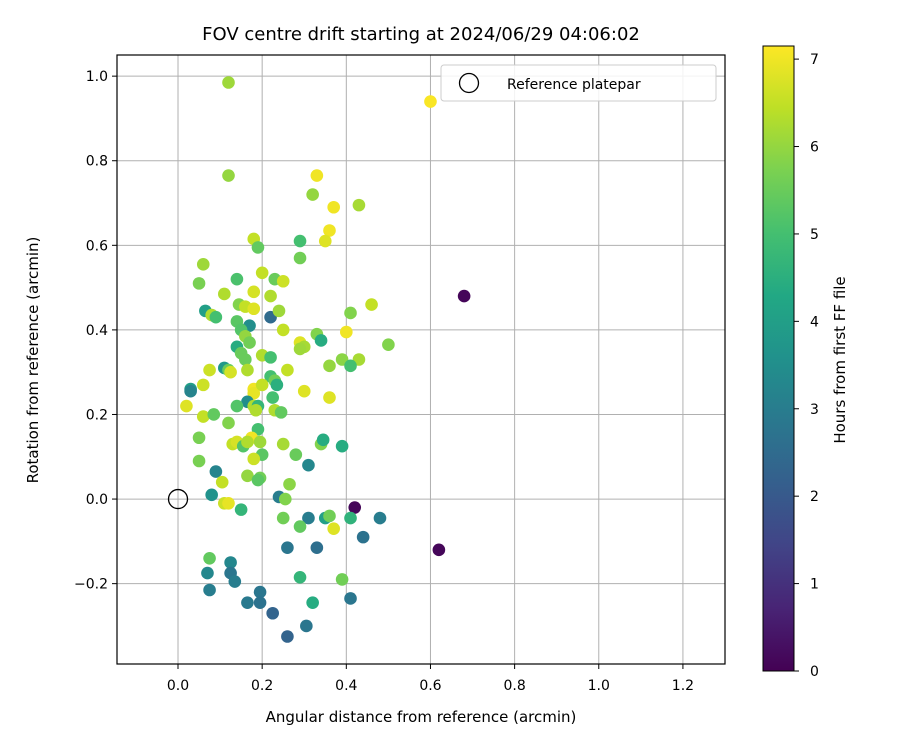  I want to click on y-axis-label: Rotation from reference (arcmin), so click(33, 360).